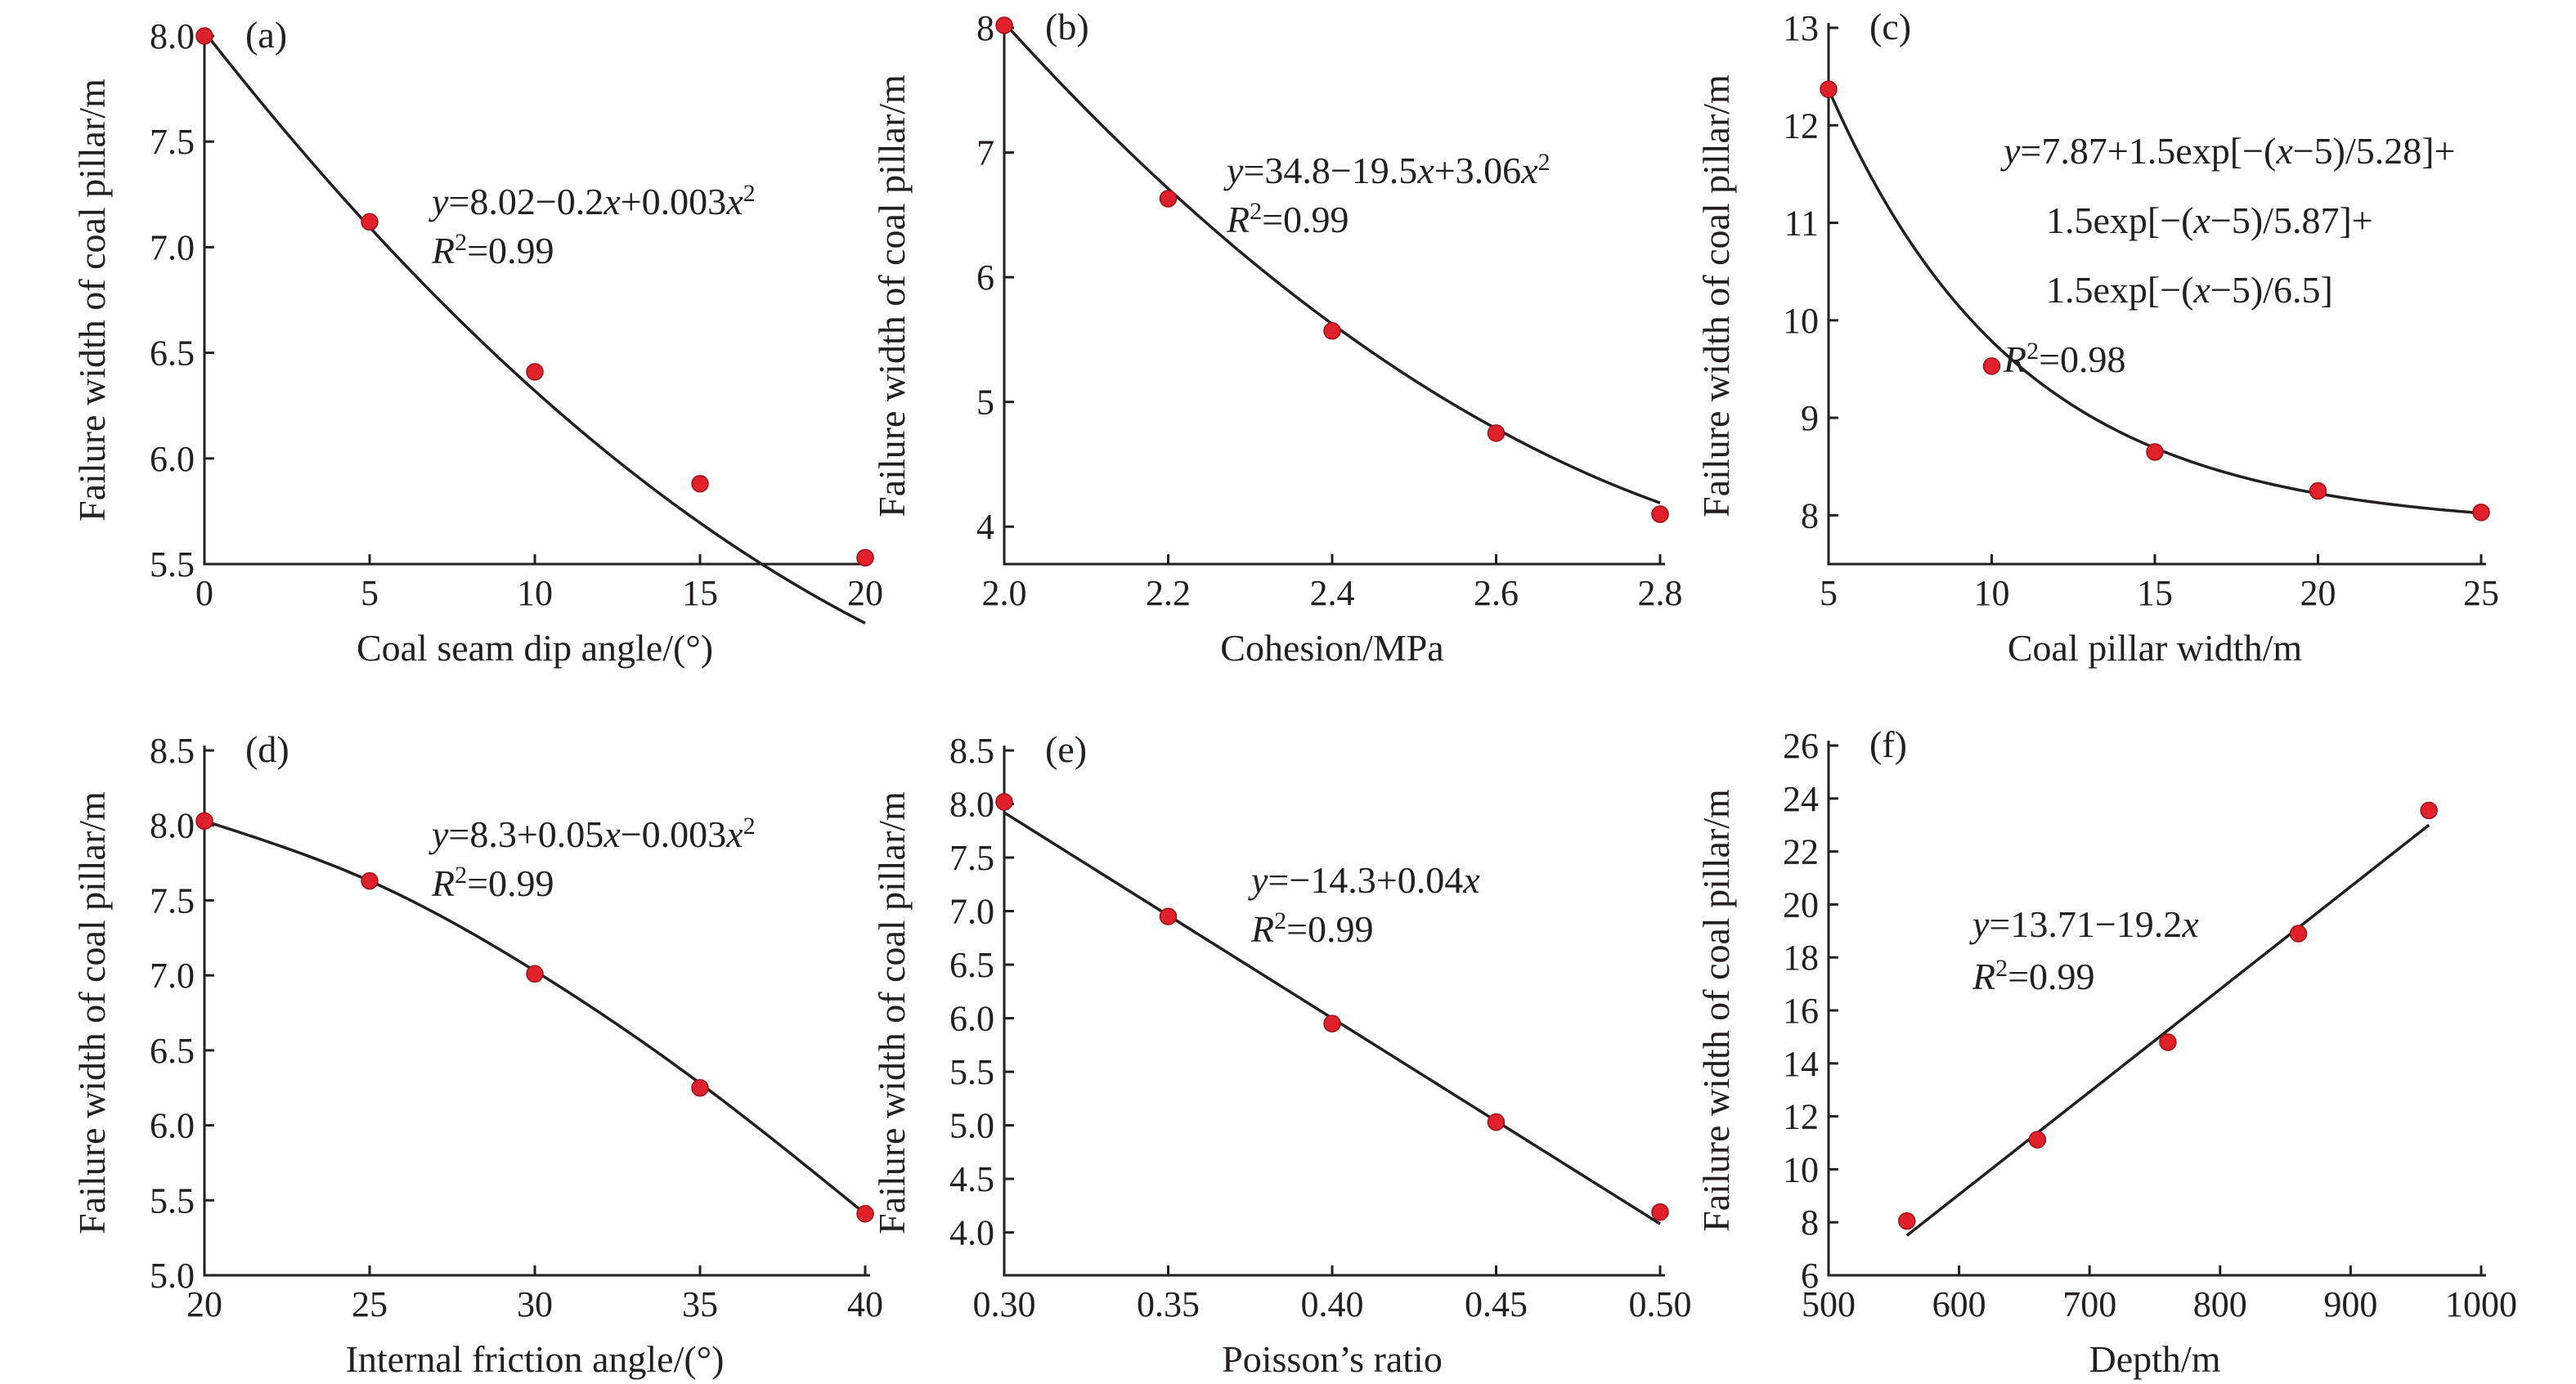 The image size is (2576, 1384). What do you see at coordinates (204, 1304) in the screenshot?
I see `x-tick-label-d: 20` at bounding box center [204, 1304].